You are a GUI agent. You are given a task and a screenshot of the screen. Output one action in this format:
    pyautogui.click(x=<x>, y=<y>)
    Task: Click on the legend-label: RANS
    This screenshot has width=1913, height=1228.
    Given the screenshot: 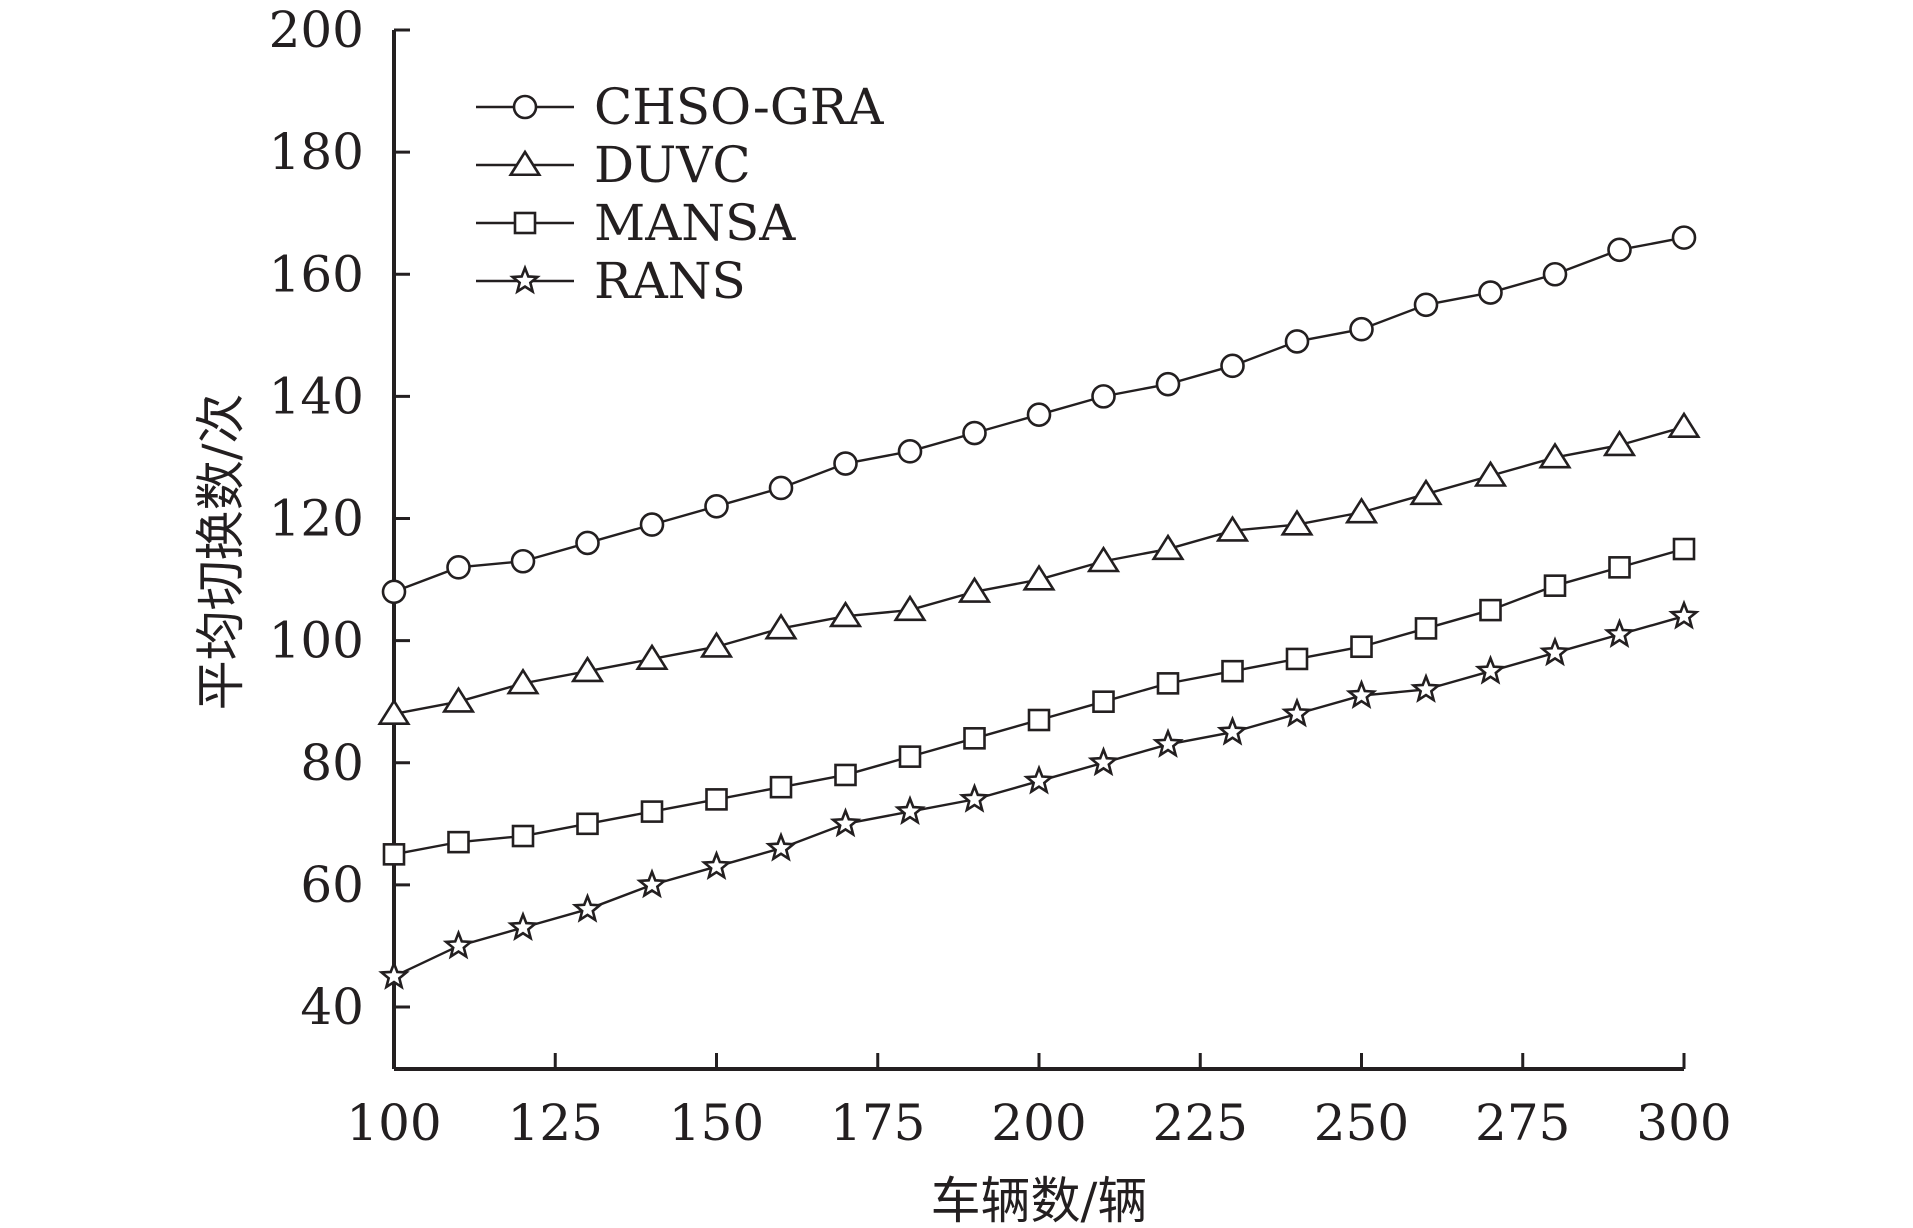 What is the action you would take?
    pyautogui.click(x=670, y=281)
    